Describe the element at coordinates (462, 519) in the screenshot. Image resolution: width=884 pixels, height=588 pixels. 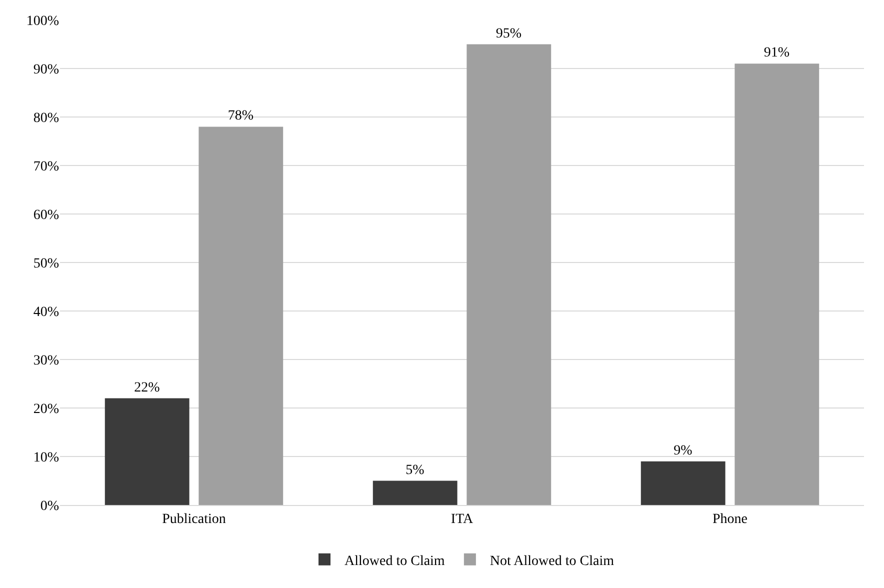
I see `x-tick-label: ITA` at that location.